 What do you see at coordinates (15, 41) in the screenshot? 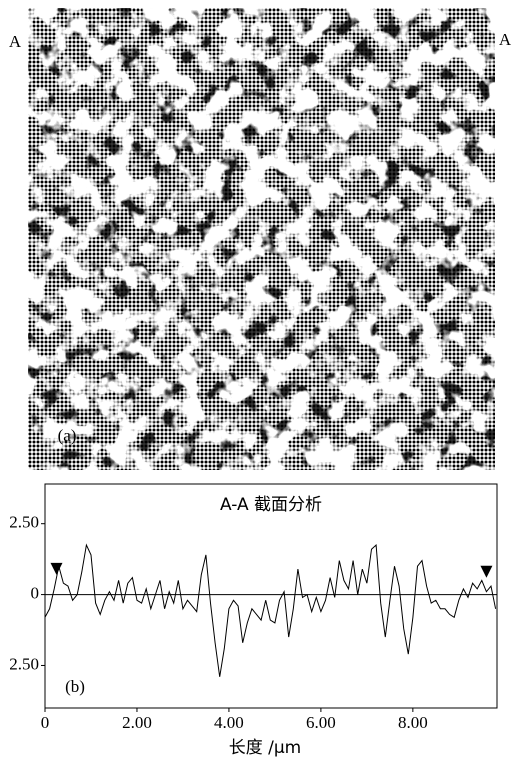
I see `section-label-left: A` at bounding box center [15, 41].